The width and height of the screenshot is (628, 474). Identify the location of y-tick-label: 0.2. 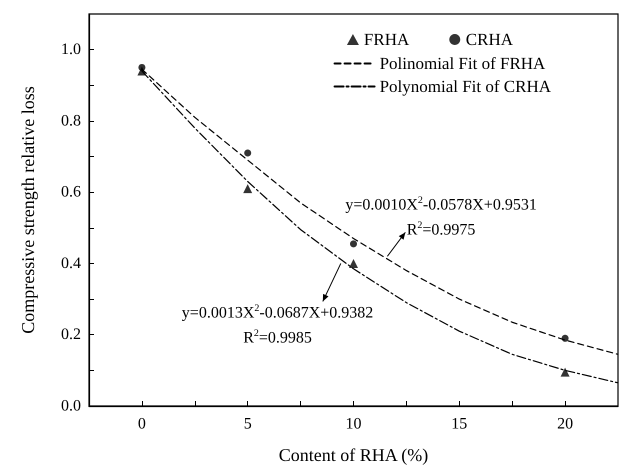
(71, 335).